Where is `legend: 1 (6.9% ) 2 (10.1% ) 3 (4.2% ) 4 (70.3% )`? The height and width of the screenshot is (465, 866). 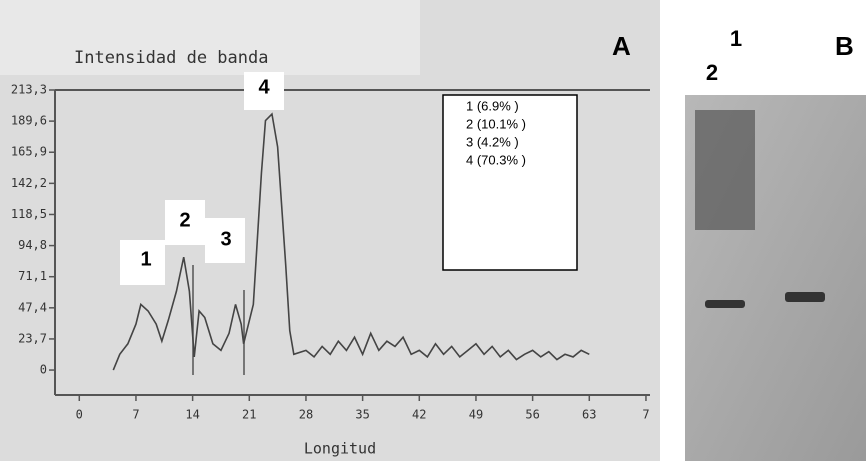 legend: 1 (6.9% ) 2 (10.1% ) 3 (4.2% ) 4 (70.3% ) is located at coordinates (496, 132).